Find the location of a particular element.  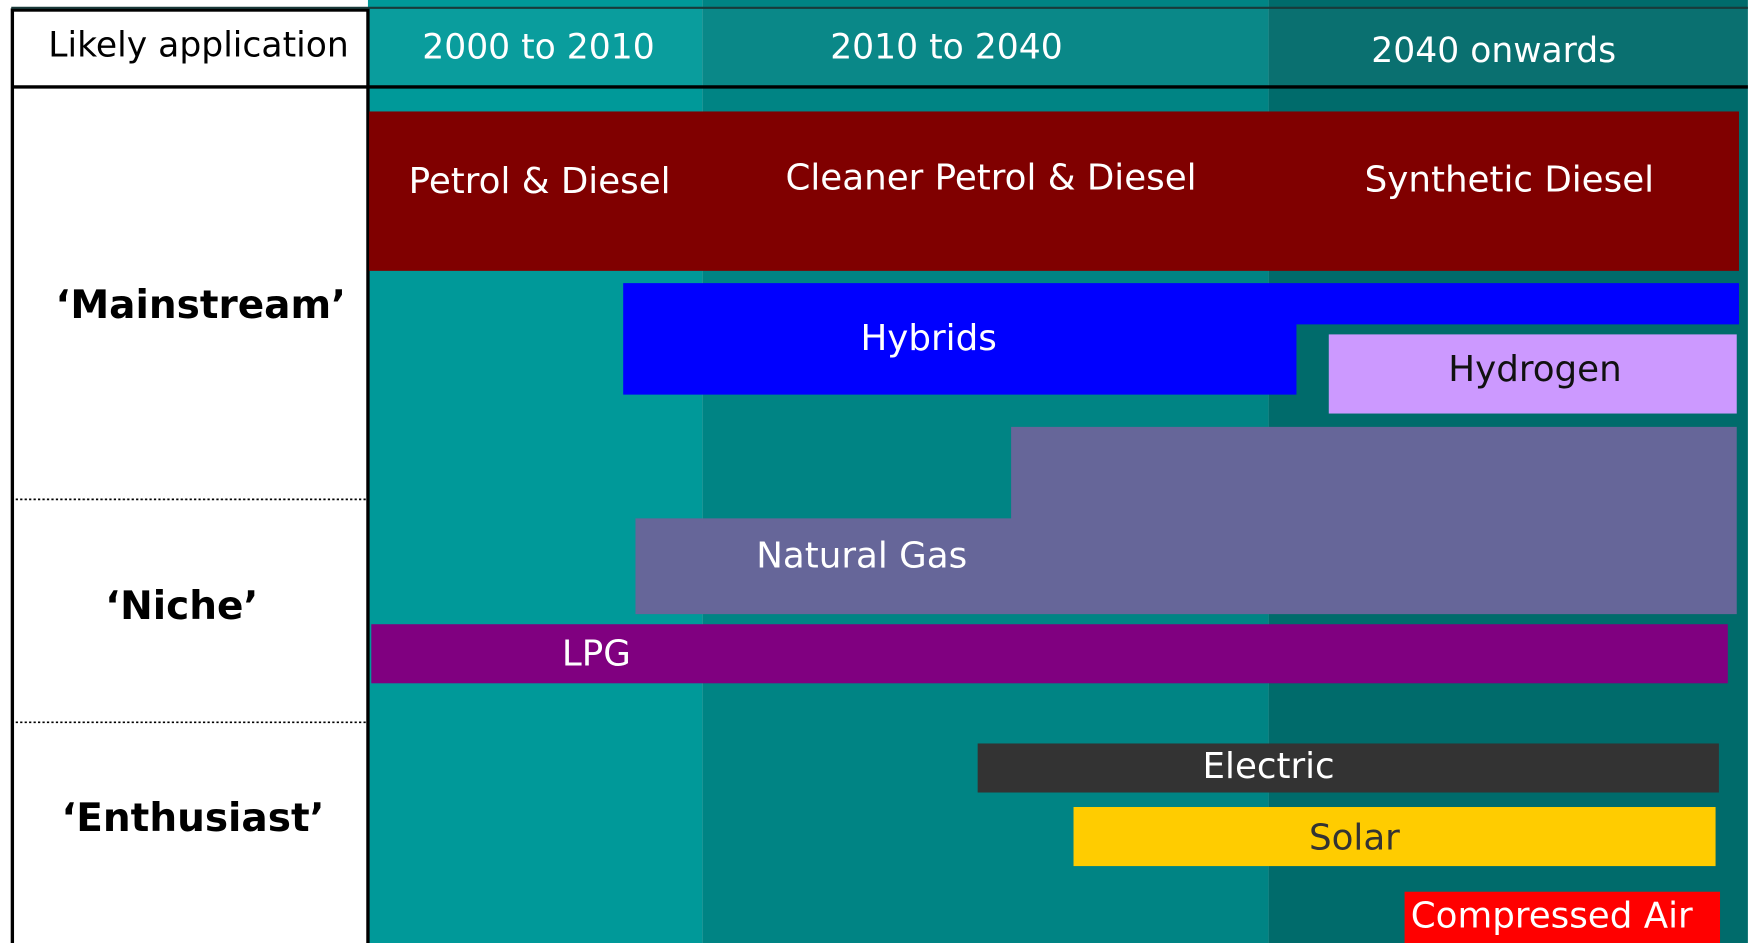

natural-gas-bar is located at coordinates (1186, 520).